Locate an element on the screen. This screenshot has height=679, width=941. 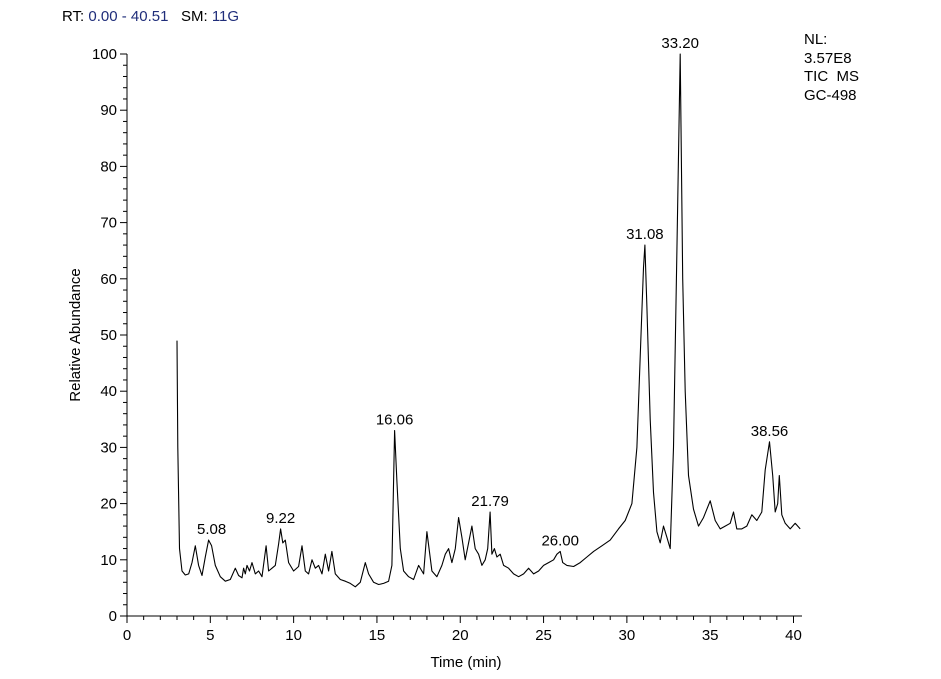
rt-label: RT: is located at coordinates (73, 16).